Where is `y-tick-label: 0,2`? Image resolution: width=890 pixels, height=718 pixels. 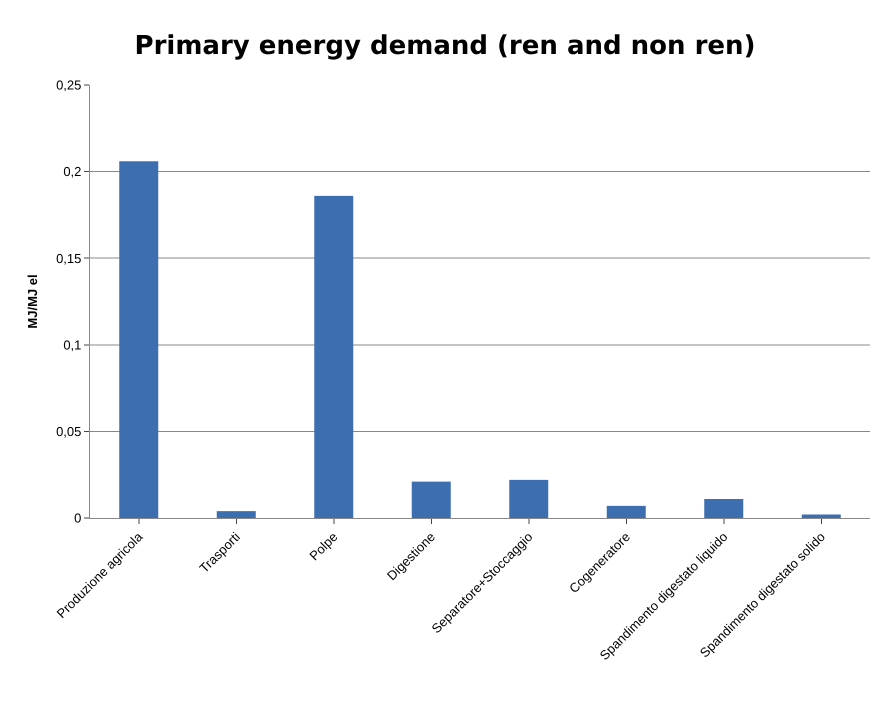
y-tick-label: 0,2 is located at coordinates (72, 172).